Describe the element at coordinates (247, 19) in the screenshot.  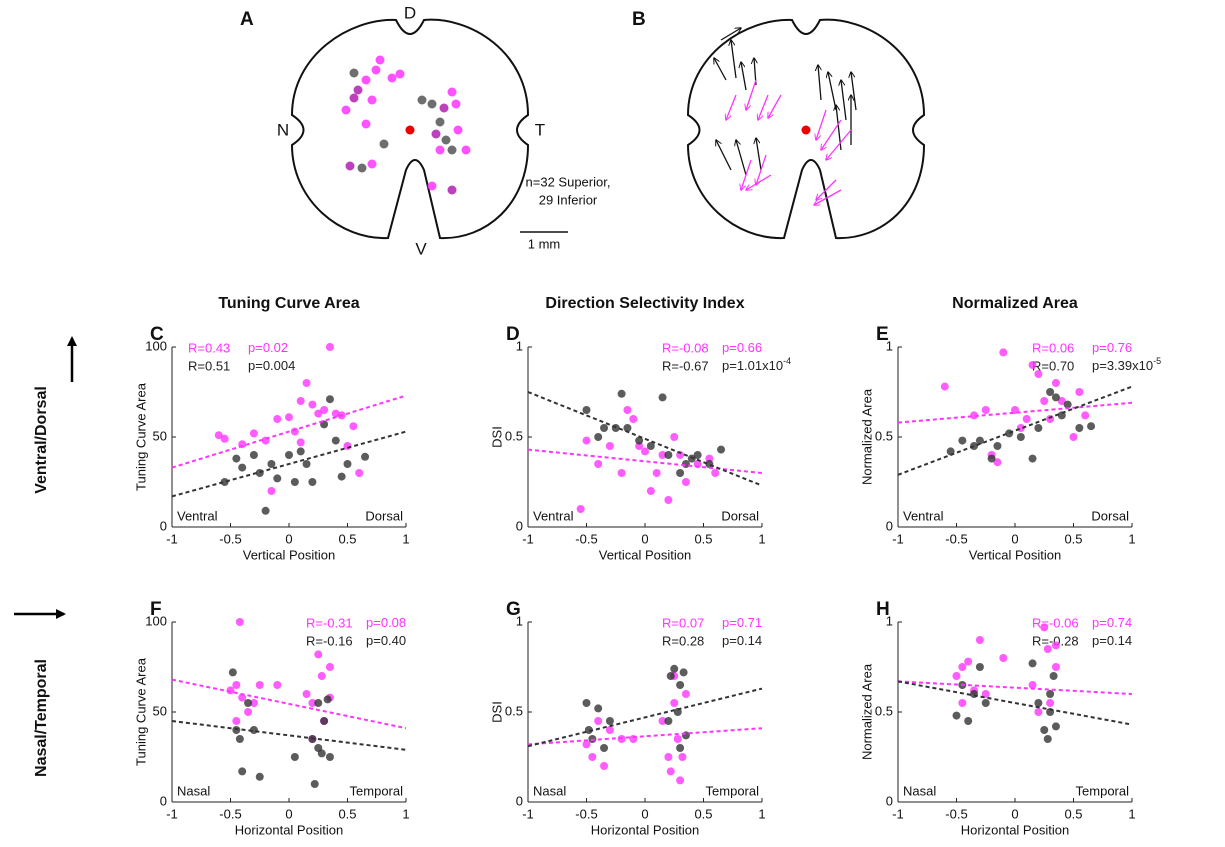
I see `panel-letter: A` at that location.